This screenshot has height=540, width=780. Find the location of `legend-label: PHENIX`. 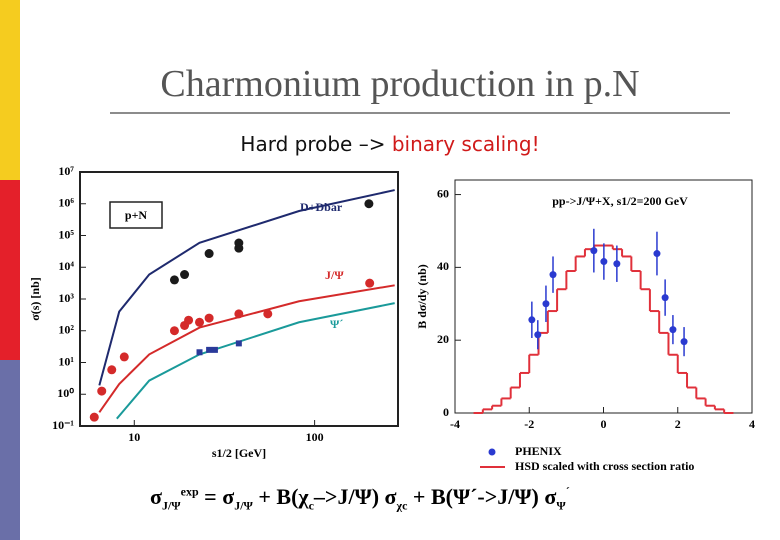

legend-label: PHENIX is located at coordinates (538, 451).